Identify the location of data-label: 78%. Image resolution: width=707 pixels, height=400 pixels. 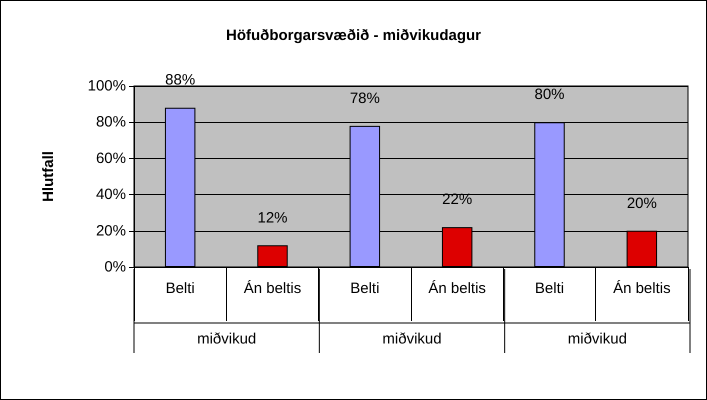
(365, 98).